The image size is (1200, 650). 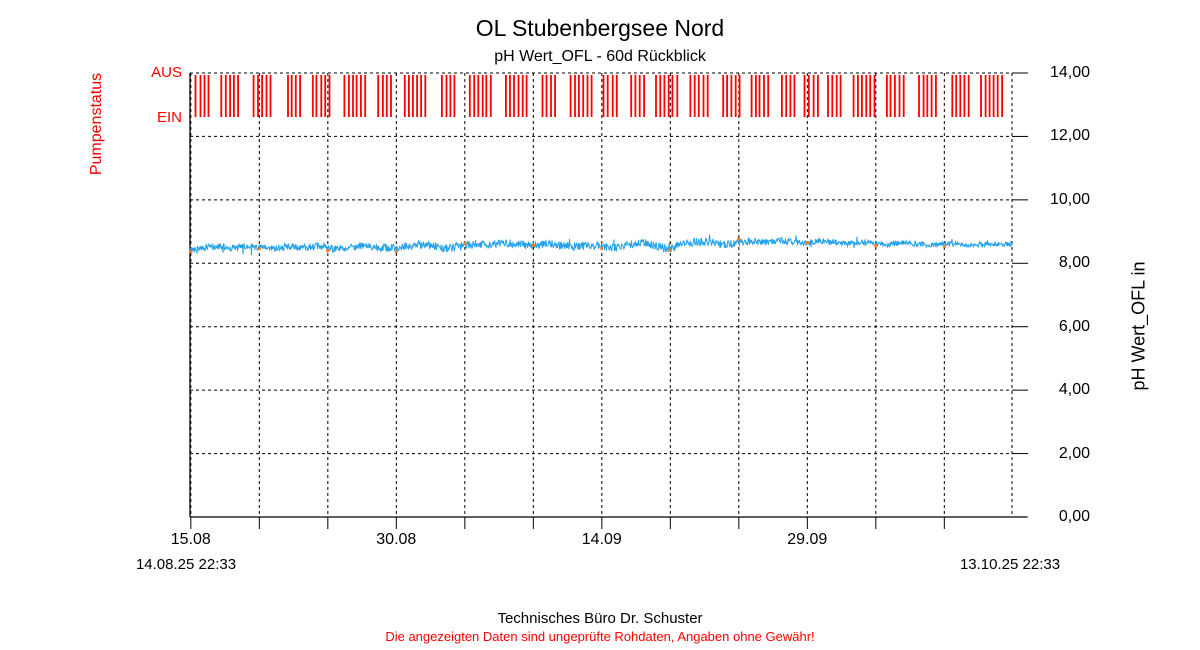 I want to click on x-tick-label: 14.09, so click(x=601, y=539).